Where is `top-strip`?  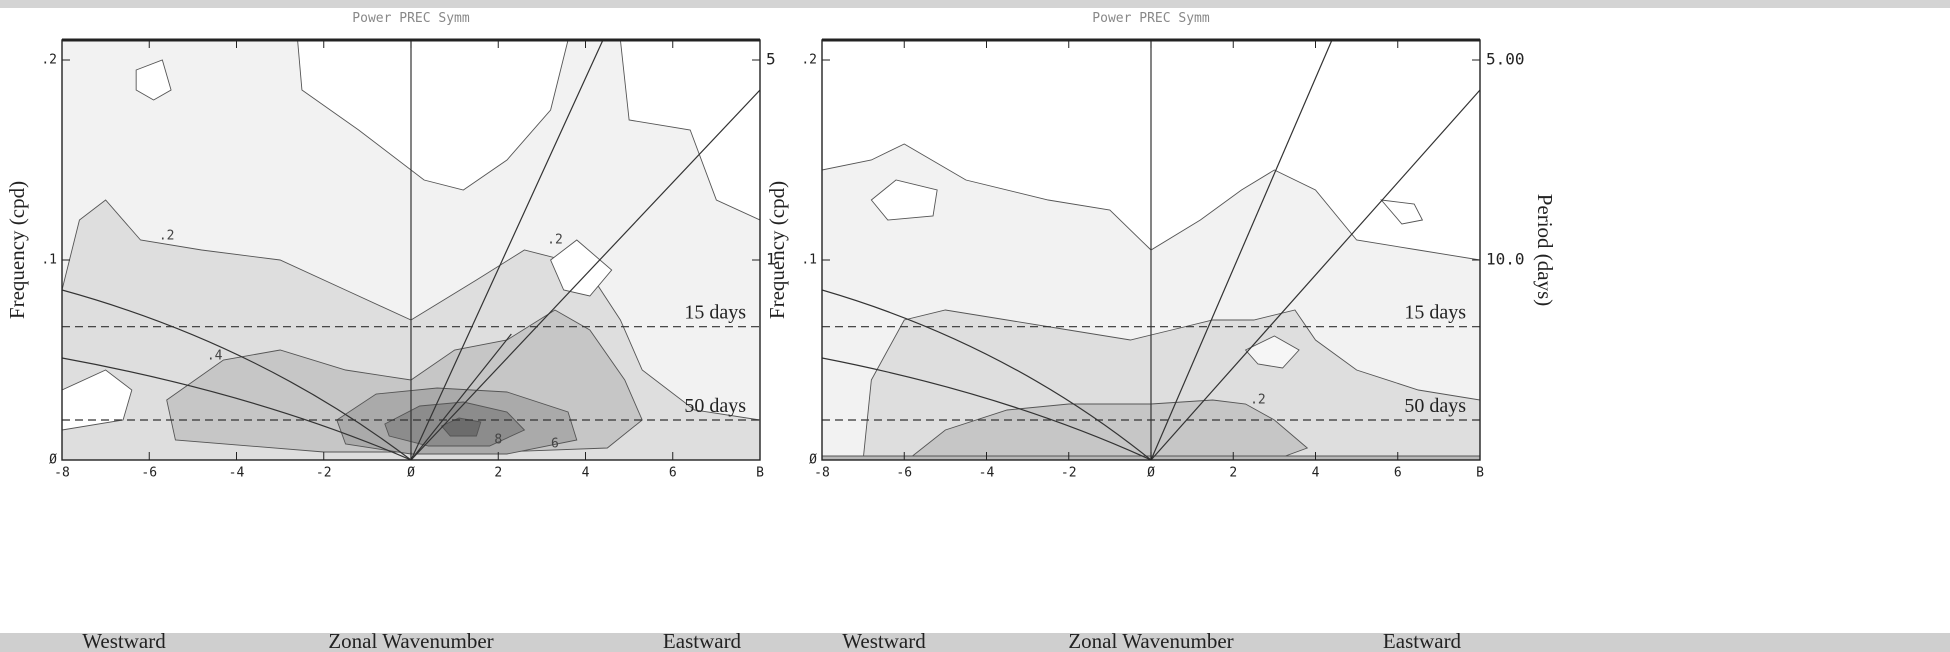
top-strip is located at coordinates (975, 4).